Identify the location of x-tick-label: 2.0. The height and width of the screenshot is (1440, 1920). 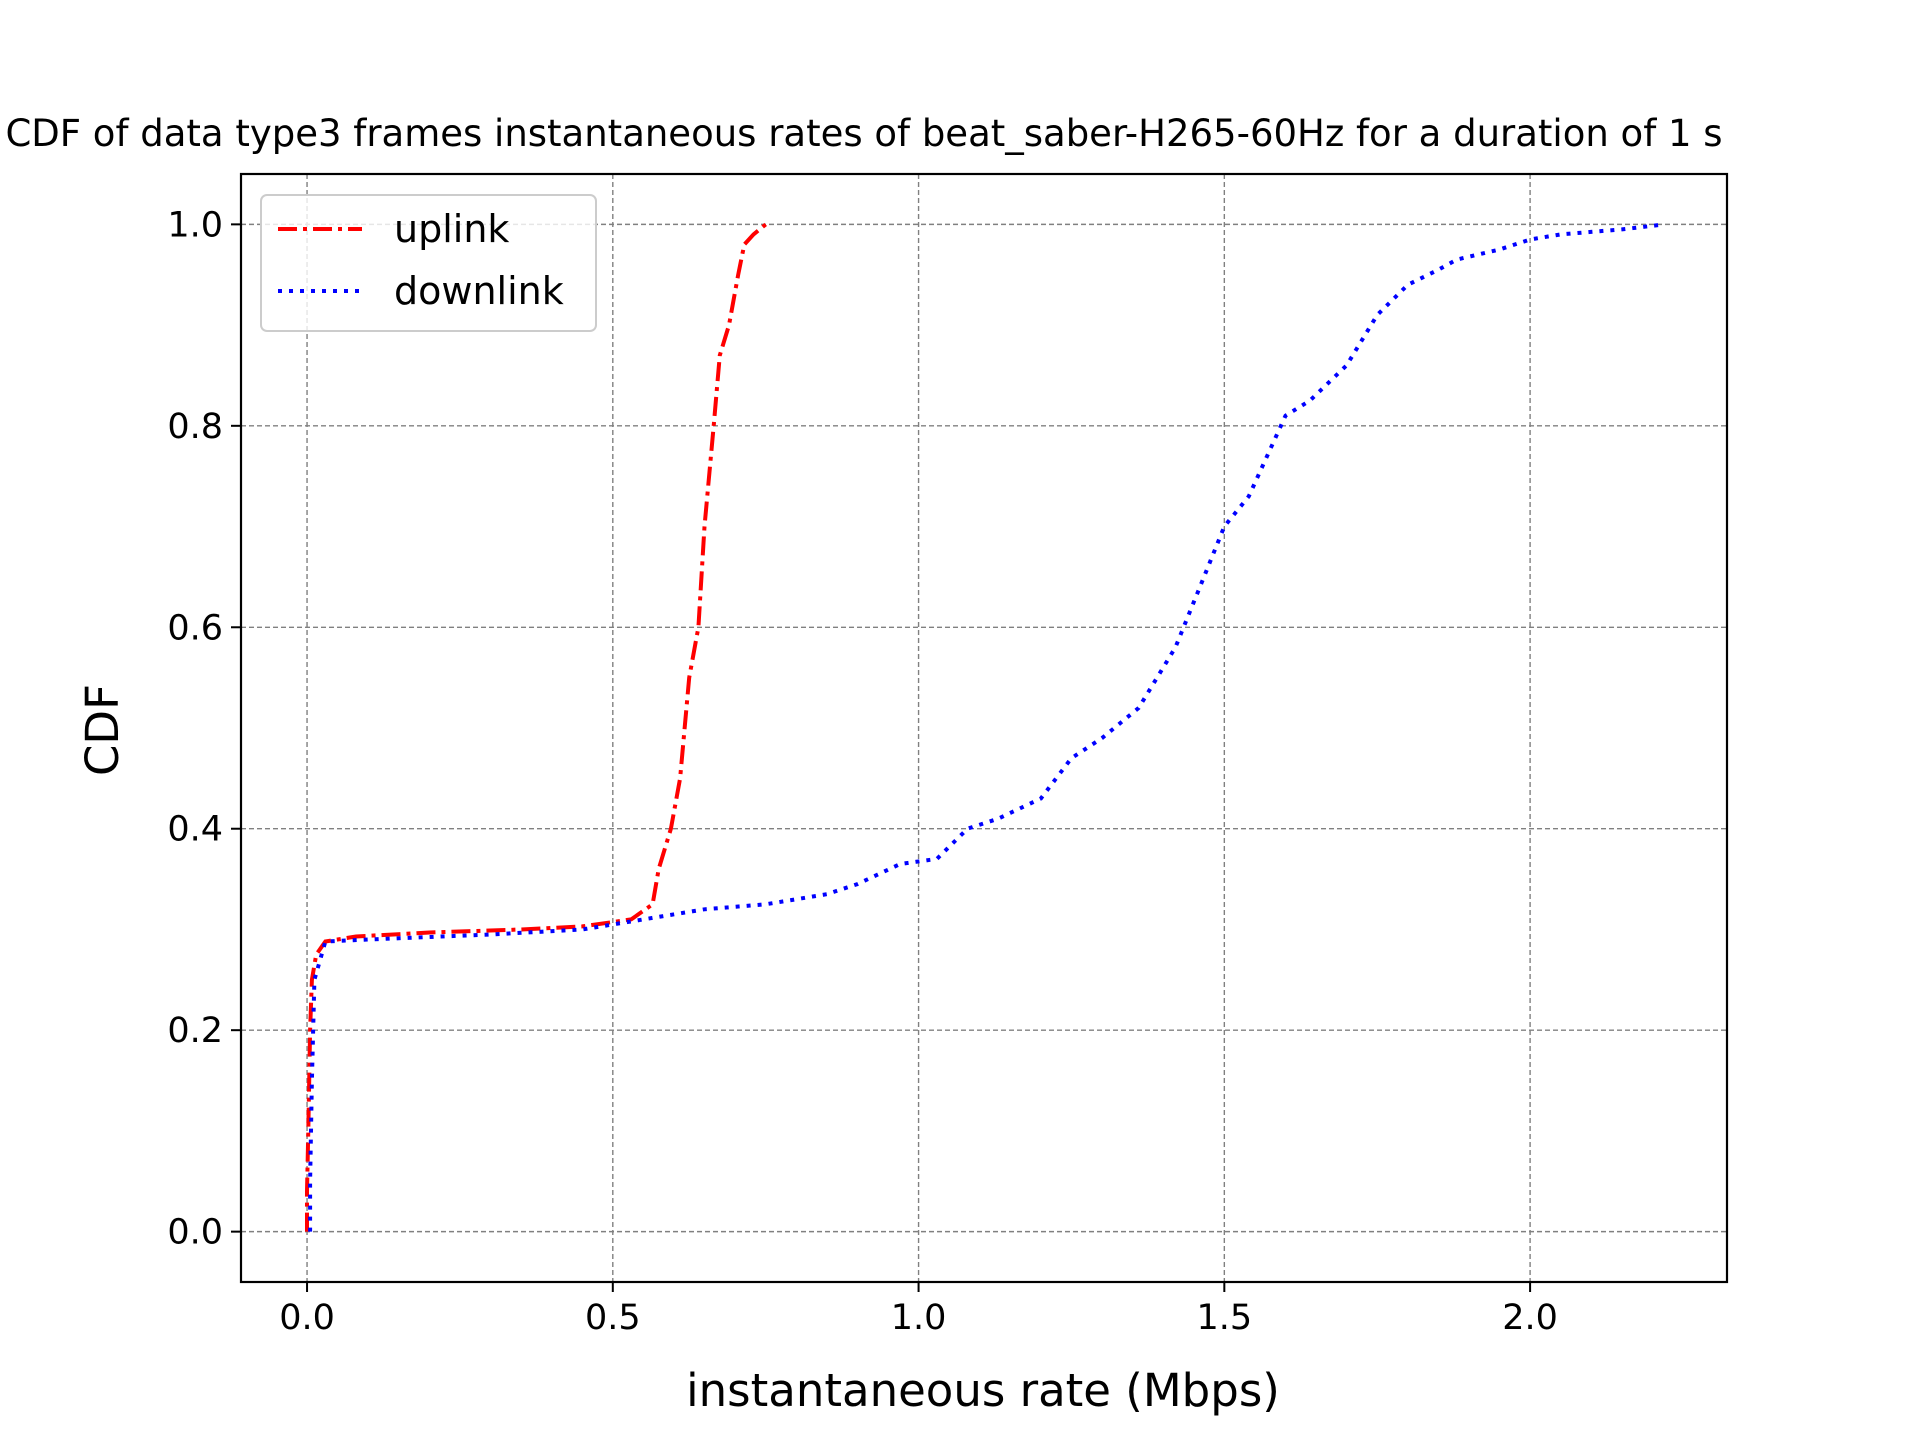
(1530, 1318).